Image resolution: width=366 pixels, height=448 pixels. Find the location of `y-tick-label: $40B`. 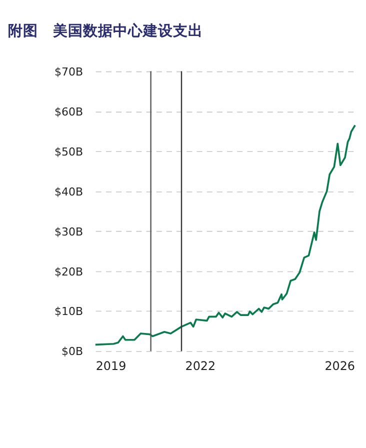

y-tick-label: $40B is located at coordinates (69, 191).